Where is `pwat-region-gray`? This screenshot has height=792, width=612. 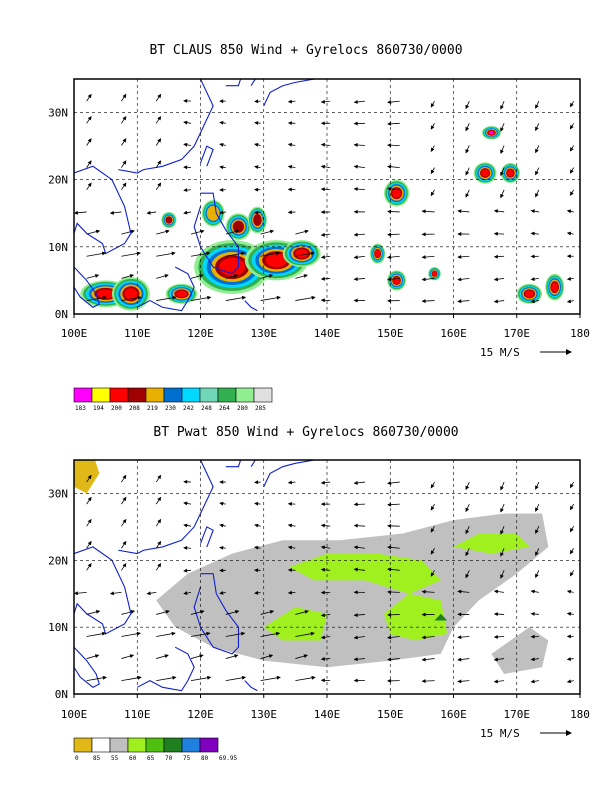
pwat-region-gray is located at coordinates (520, 650).